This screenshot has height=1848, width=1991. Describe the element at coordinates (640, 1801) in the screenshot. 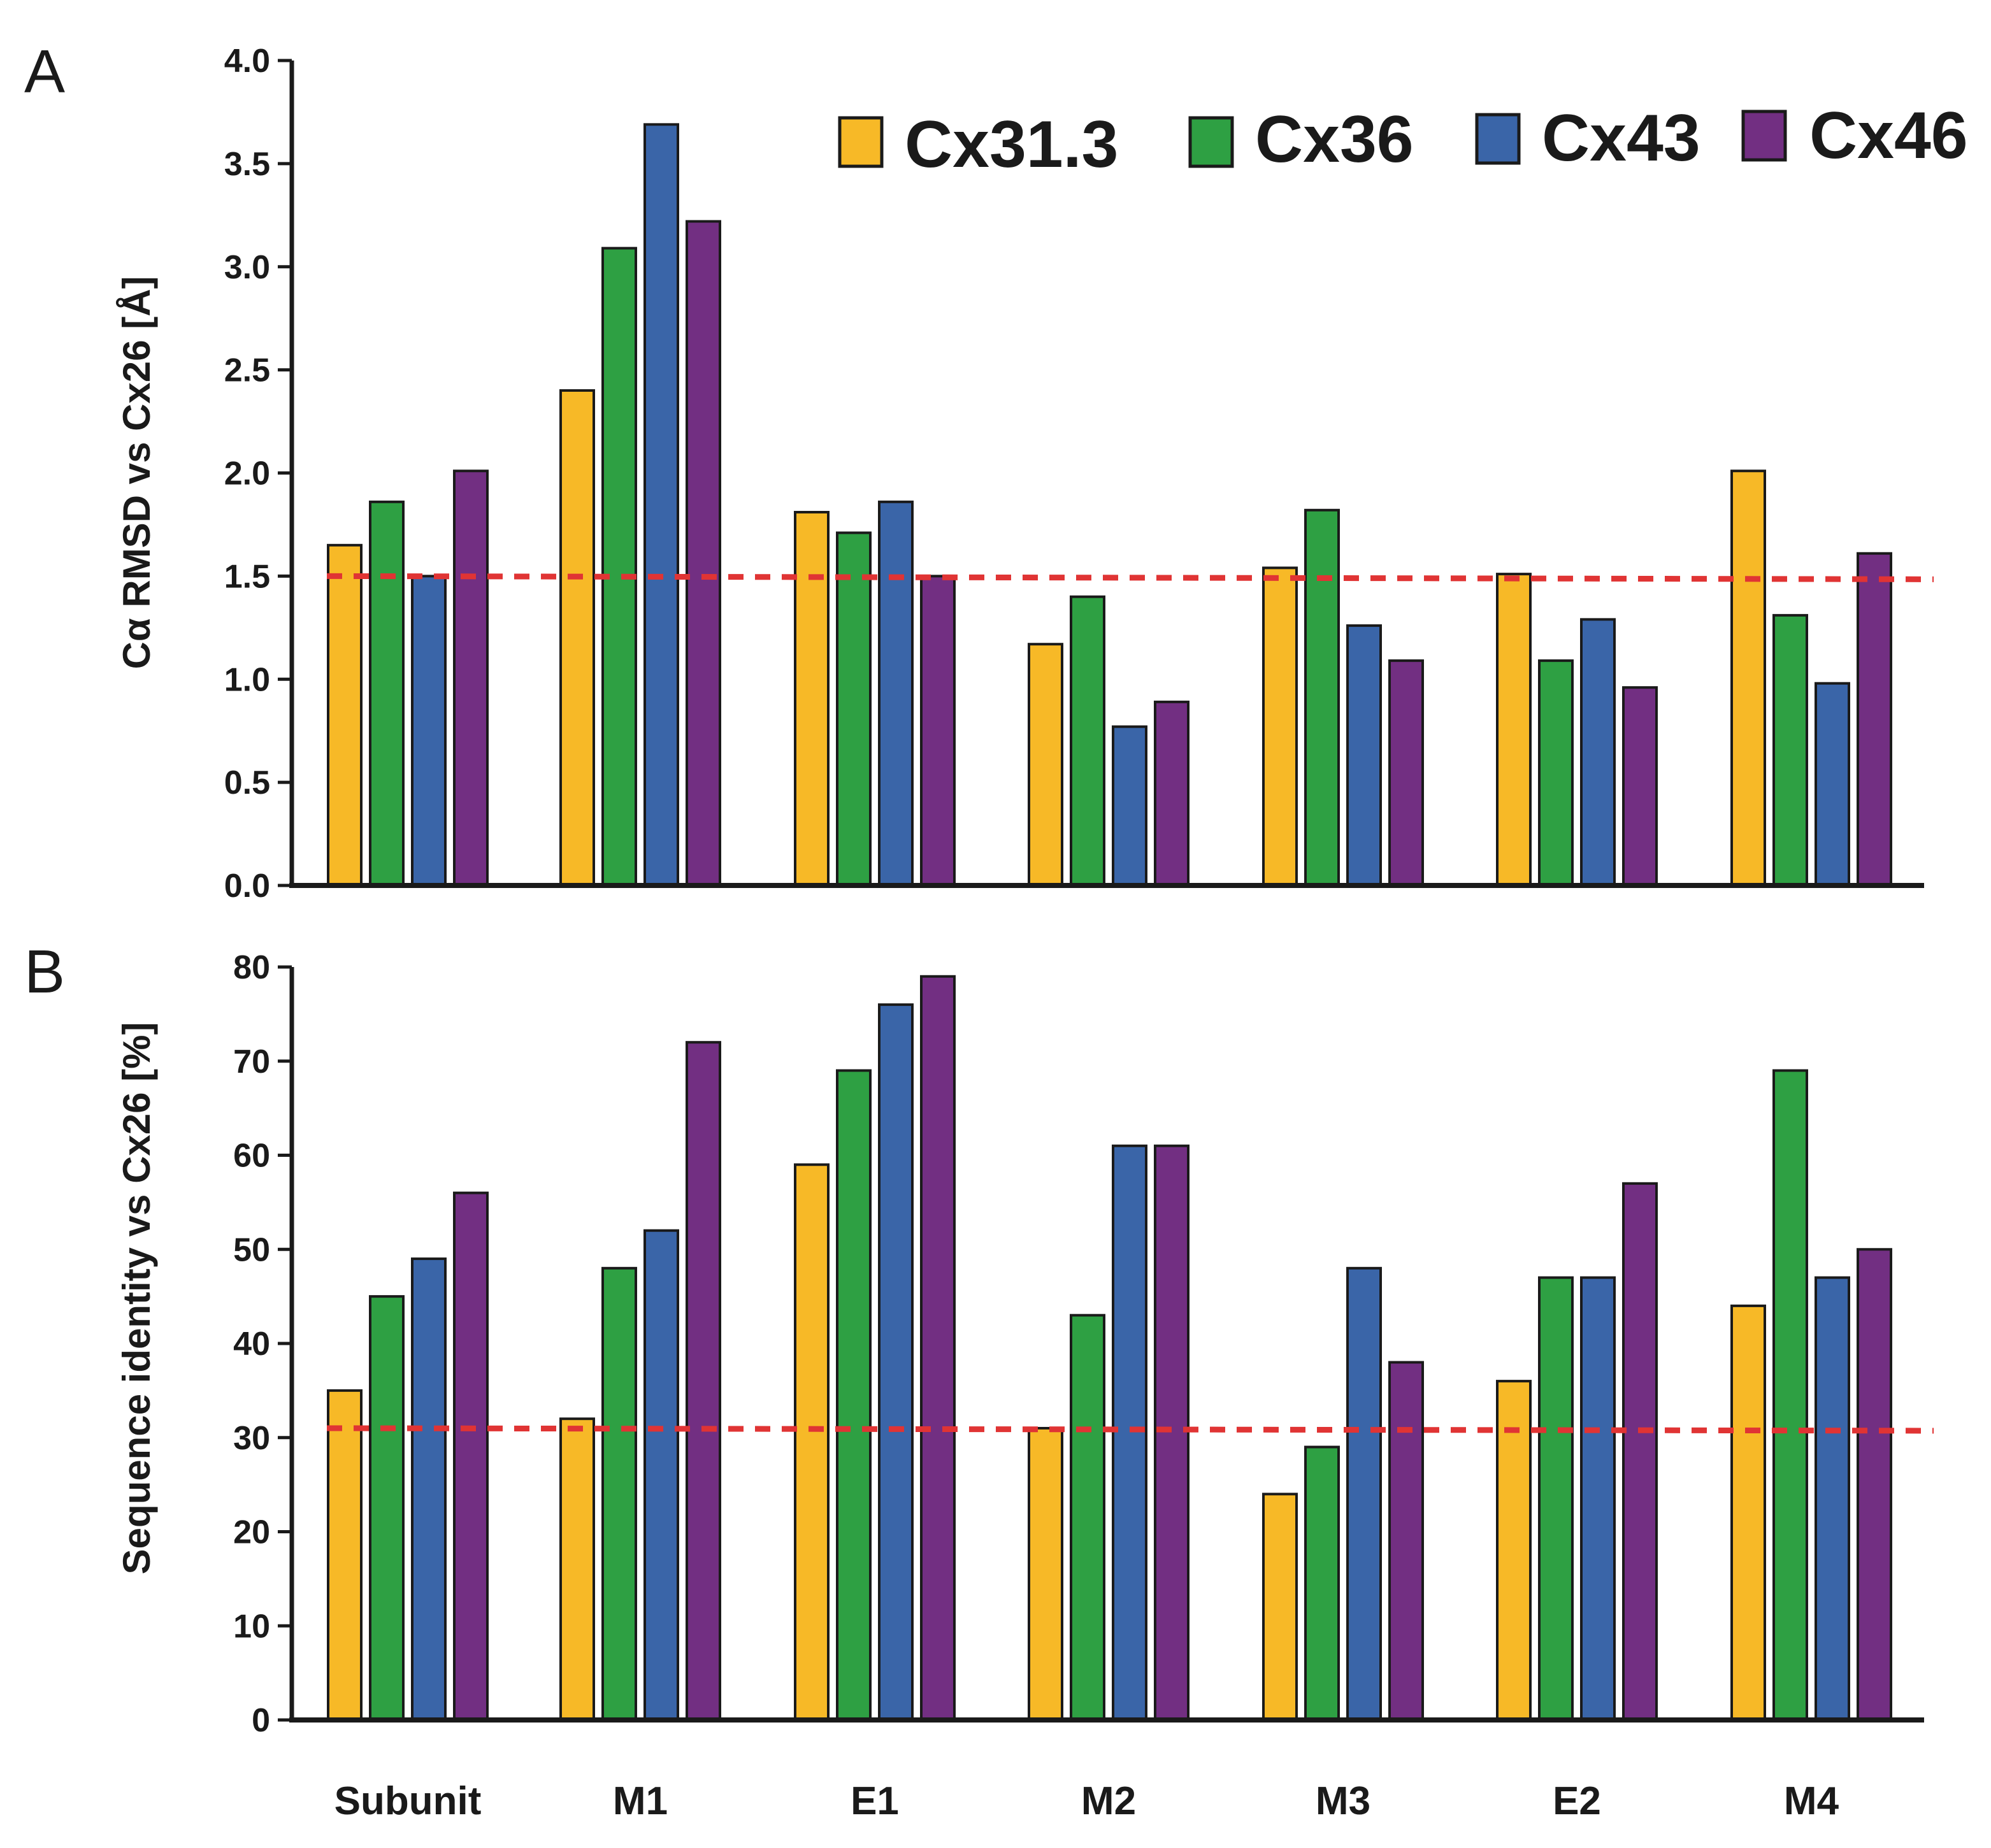

I see `category-label-m1: M1` at that location.